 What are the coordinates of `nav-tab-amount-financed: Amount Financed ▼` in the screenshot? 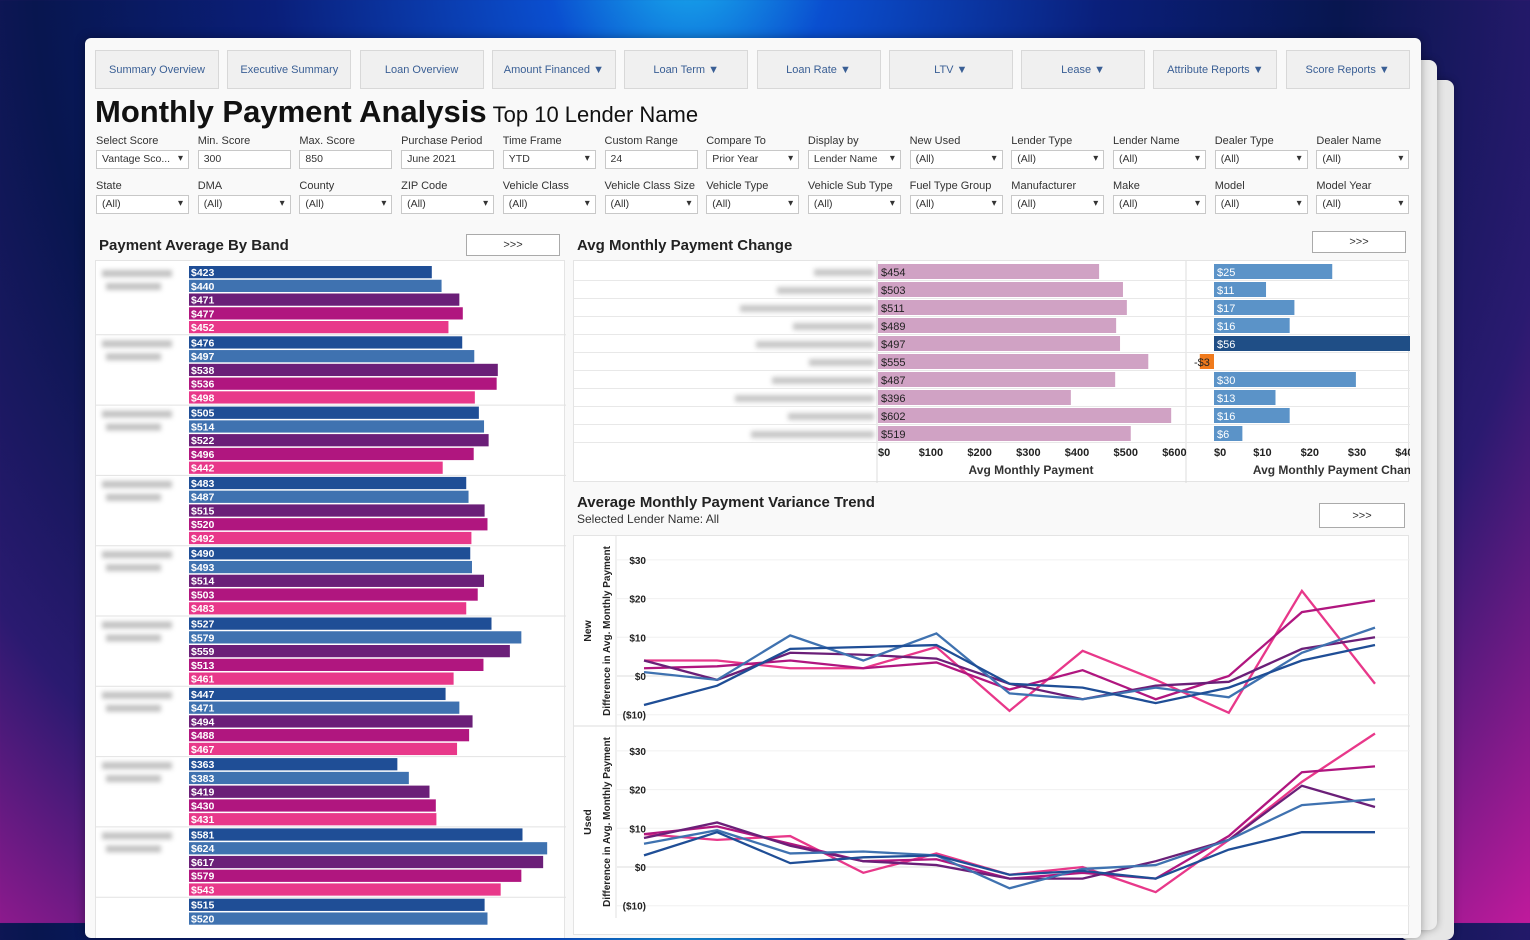 It's located at (553, 69).